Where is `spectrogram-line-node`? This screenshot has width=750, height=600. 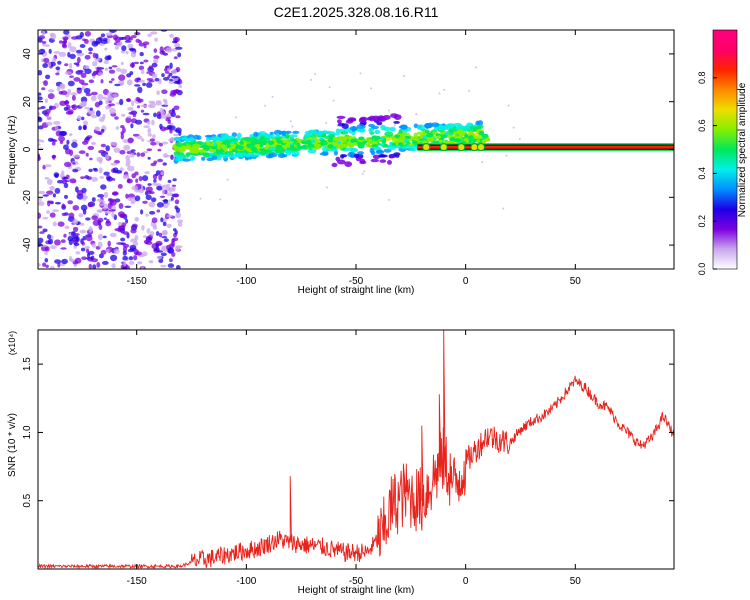 spectrogram-line-node is located at coordinates (481, 147).